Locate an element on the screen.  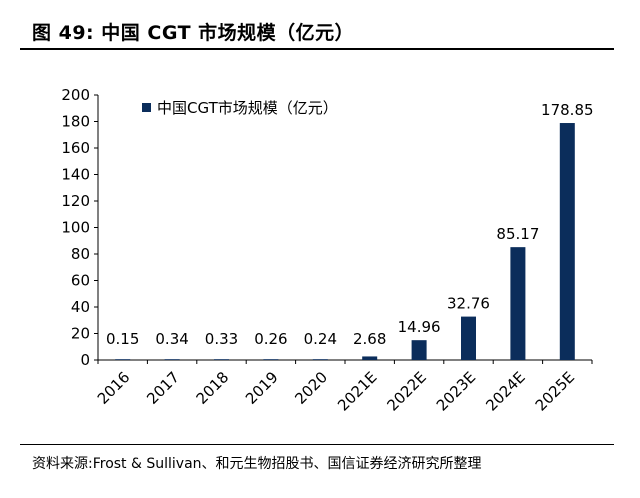
x-tick-label: 2025E is located at coordinates (555, 391).